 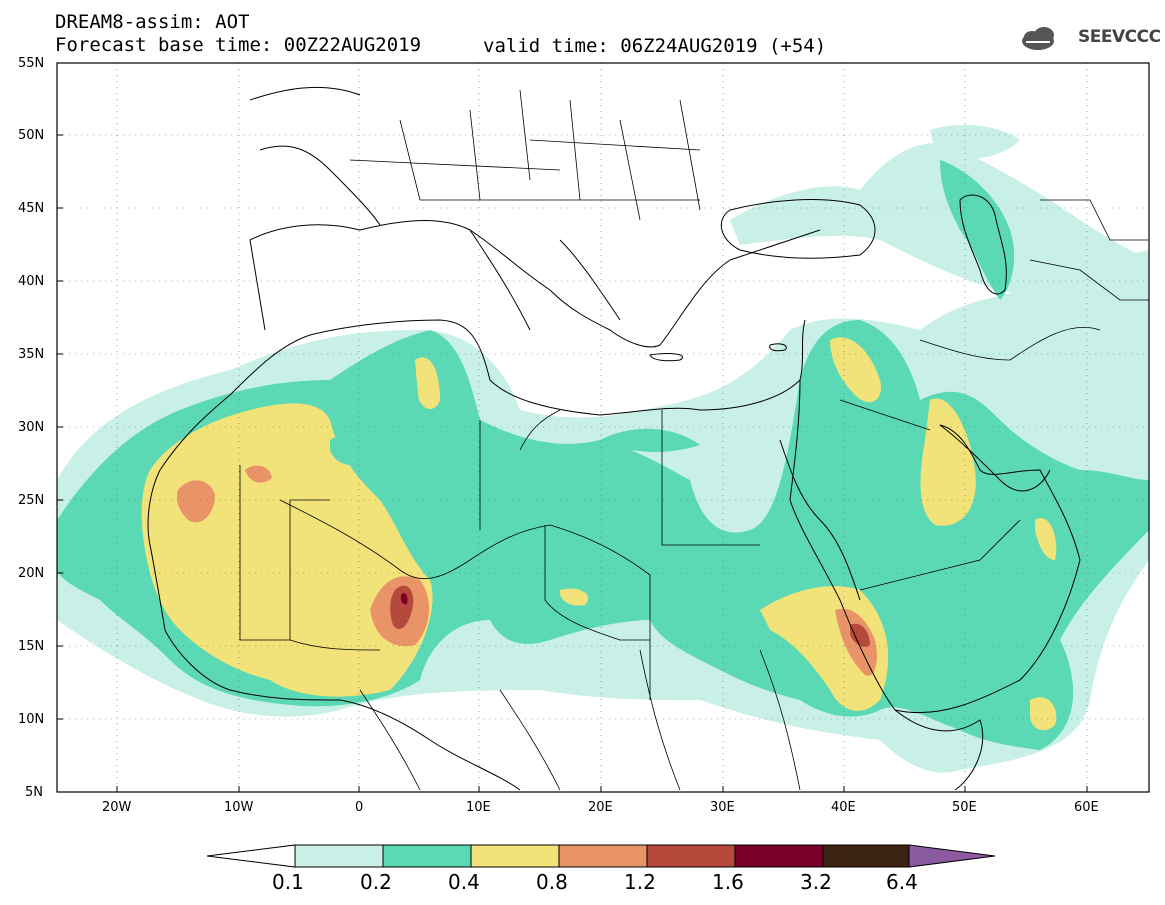 I want to click on lat-label: 5N, so click(x=34, y=792).